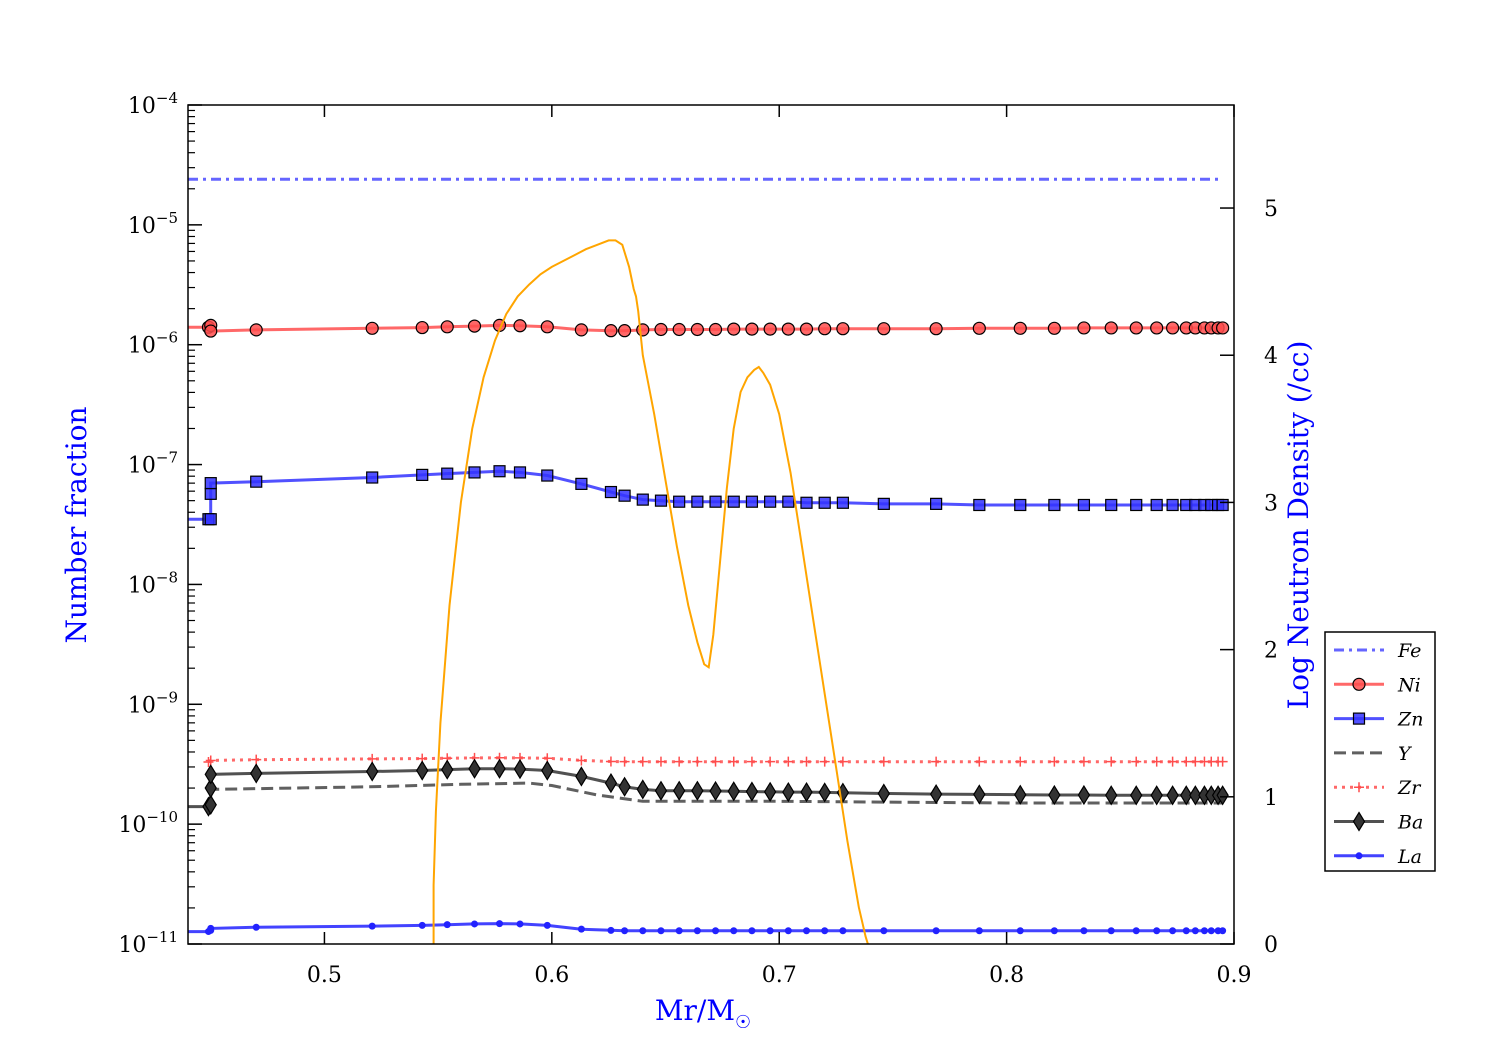 The height and width of the screenshot is (1050, 1500). What do you see at coordinates (1409, 788) in the screenshot?
I see `legend-label: Zr` at bounding box center [1409, 788].